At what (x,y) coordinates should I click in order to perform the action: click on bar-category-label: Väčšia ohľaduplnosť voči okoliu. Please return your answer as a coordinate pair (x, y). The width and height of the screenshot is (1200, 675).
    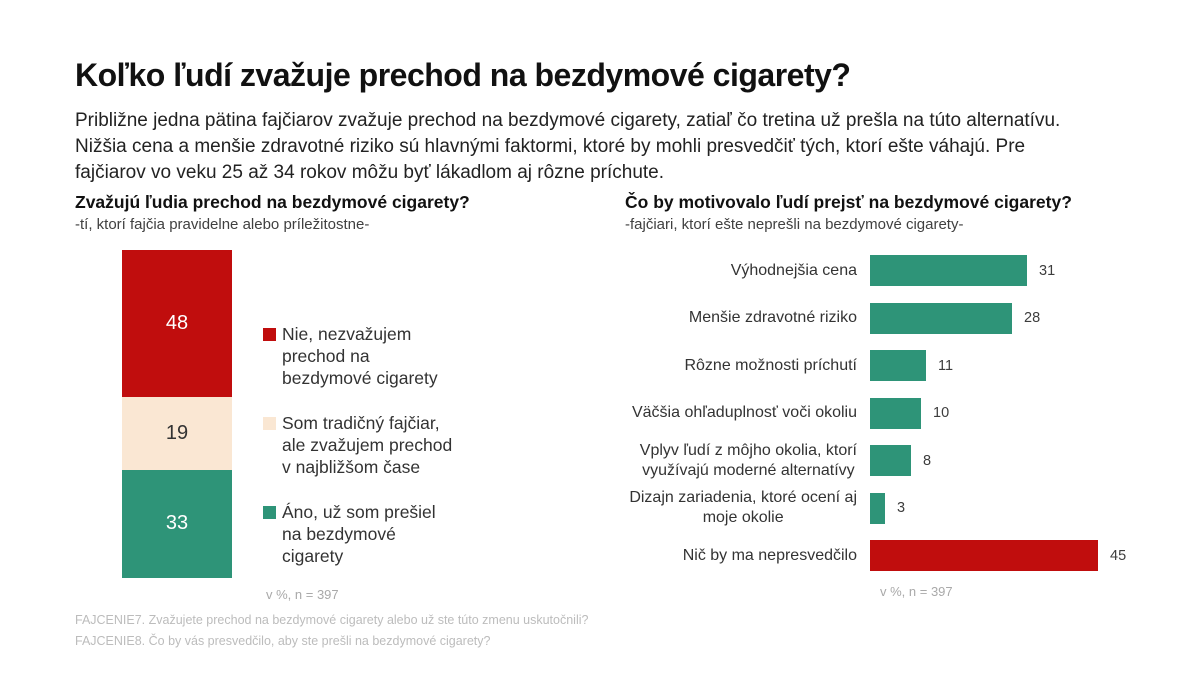
    Looking at the image, I should click on (744, 412).